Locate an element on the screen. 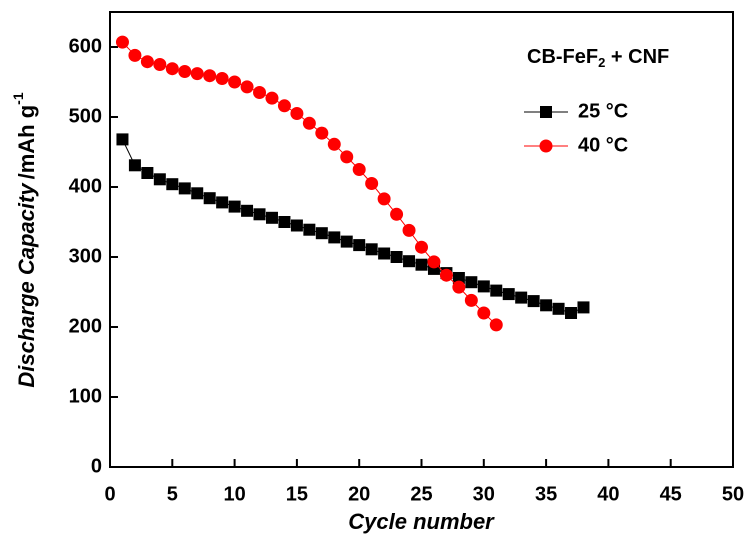 The image size is (756, 545). x-tick-label: 0 is located at coordinates (109, 494).